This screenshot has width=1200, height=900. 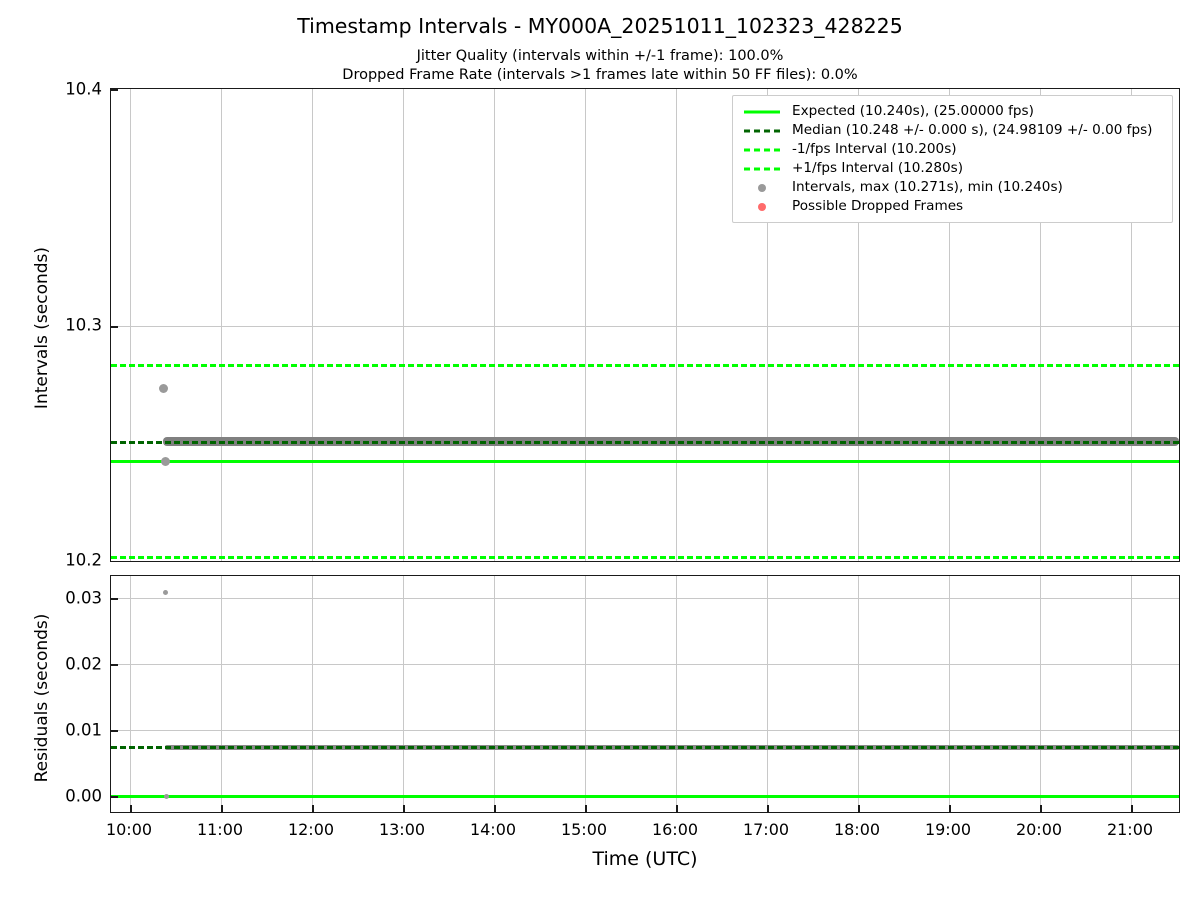 I want to click on legend-item-plus-one-fps: +1/fps Interval (10.280s), so click(x=952, y=168).